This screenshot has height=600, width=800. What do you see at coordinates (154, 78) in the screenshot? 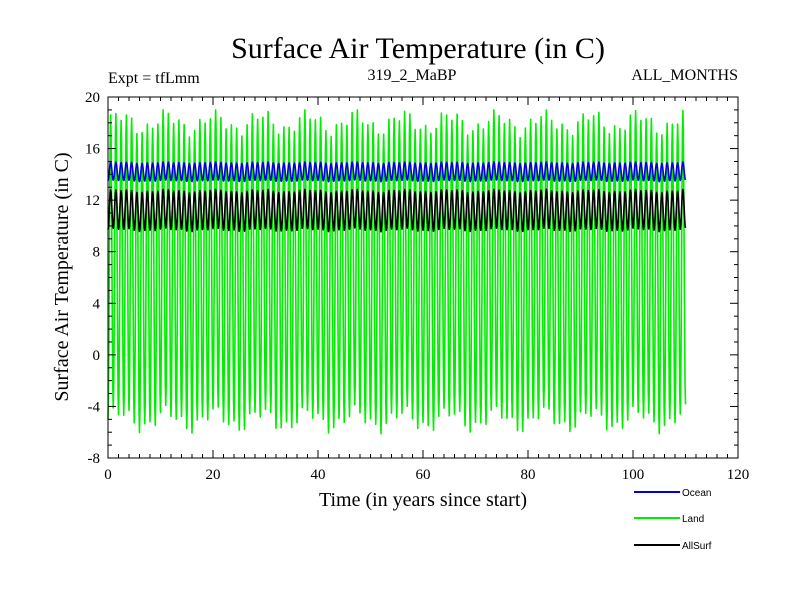
I see `experiment-label: Expt = tfLmm` at bounding box center [154, 78].